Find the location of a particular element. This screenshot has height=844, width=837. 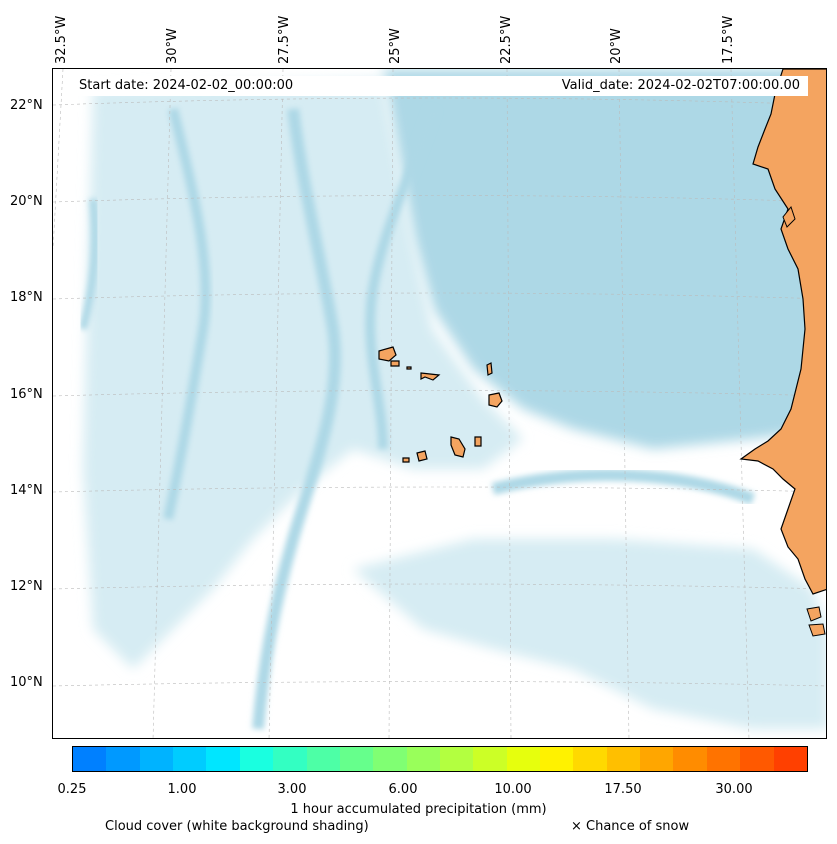

latitude-label: 14°N is located at coordinates (26, 490).